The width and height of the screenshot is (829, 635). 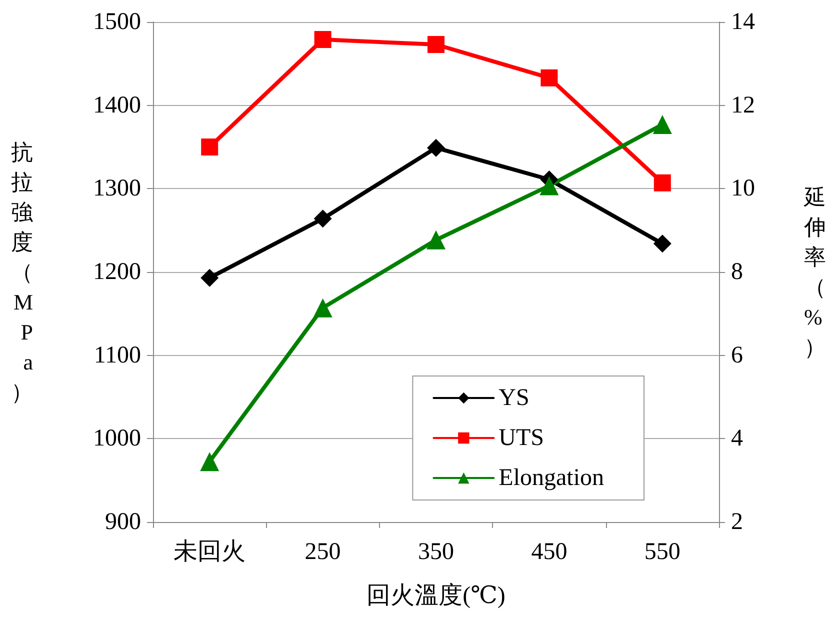 What do you see at coordinates (210, 552) in the screenshot?
I see `x-tick-label: 未回火` at bounding box center [210, 552].